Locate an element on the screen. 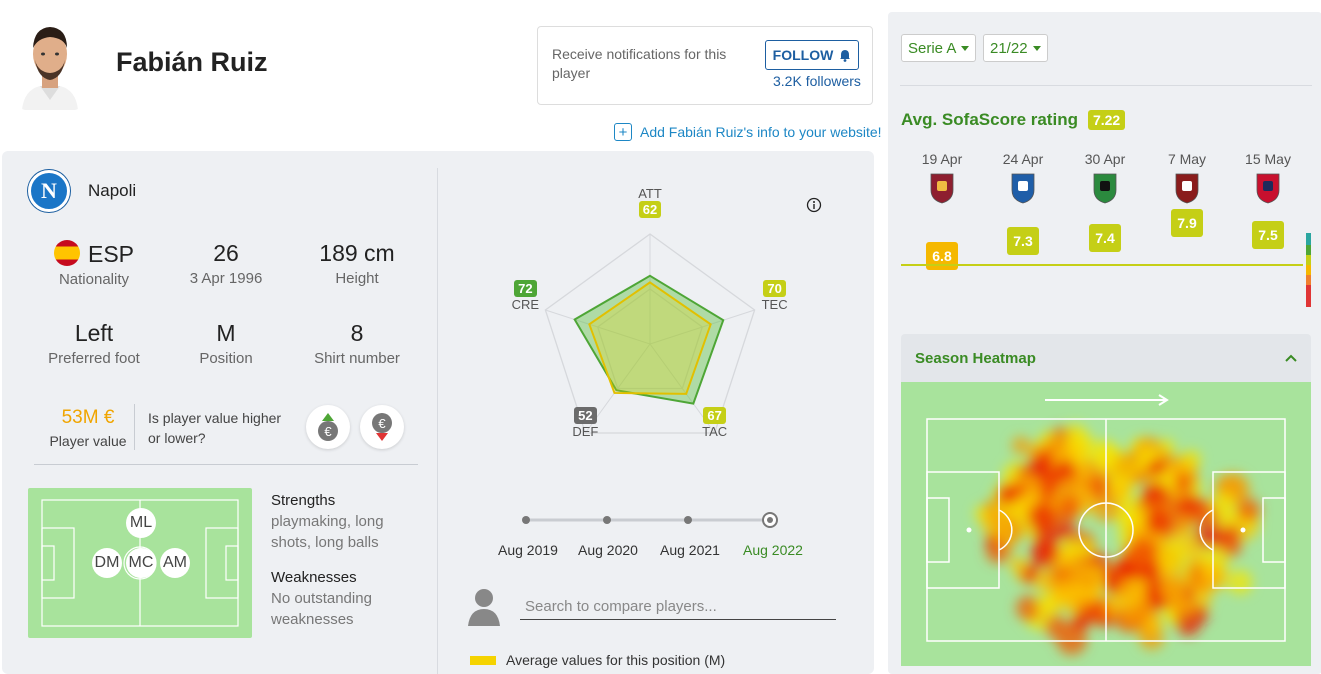 The width and height of the screenshot is (1321, 674). match-rating: 7.5 is located at coordinates (1268, 235).